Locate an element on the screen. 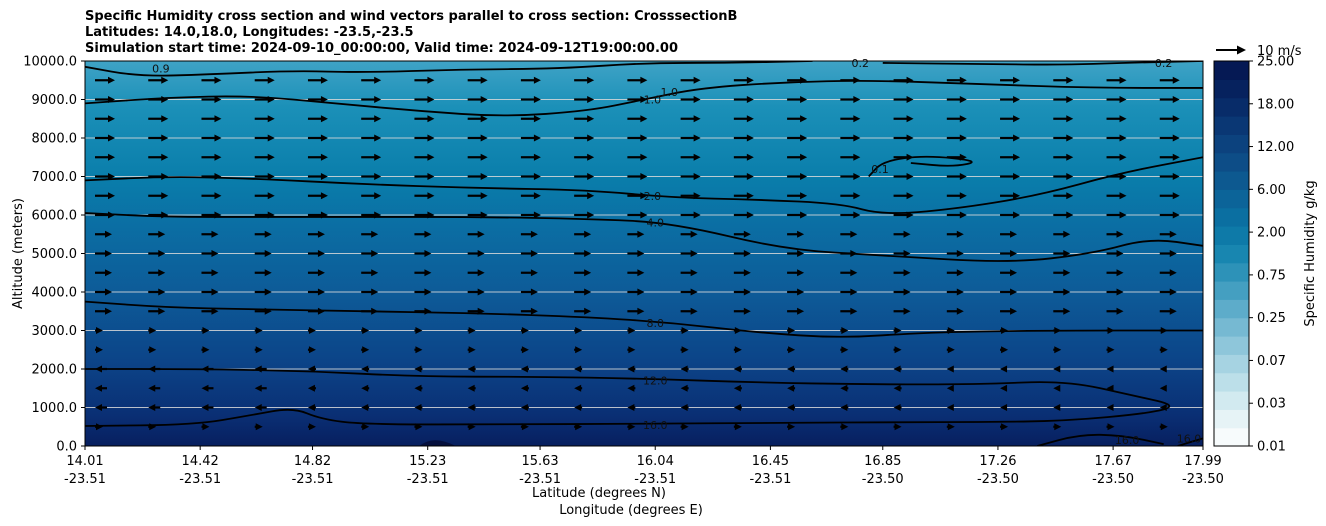 Image resolution: width=1326 pixels, height=526 pixels. colorbar-label: Specific Humidity g/kg is located at coordinates (1310, 253).